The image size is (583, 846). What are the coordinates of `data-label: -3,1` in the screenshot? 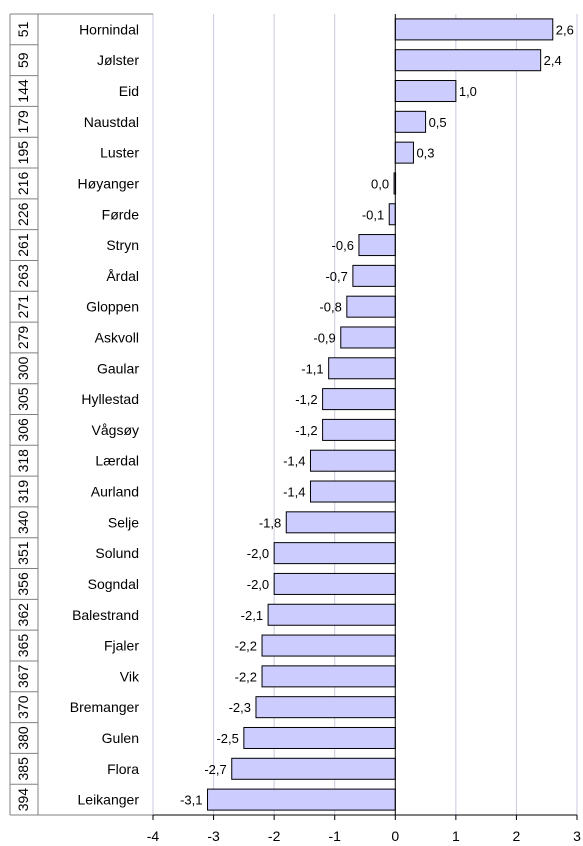 It's located at (191, 800).